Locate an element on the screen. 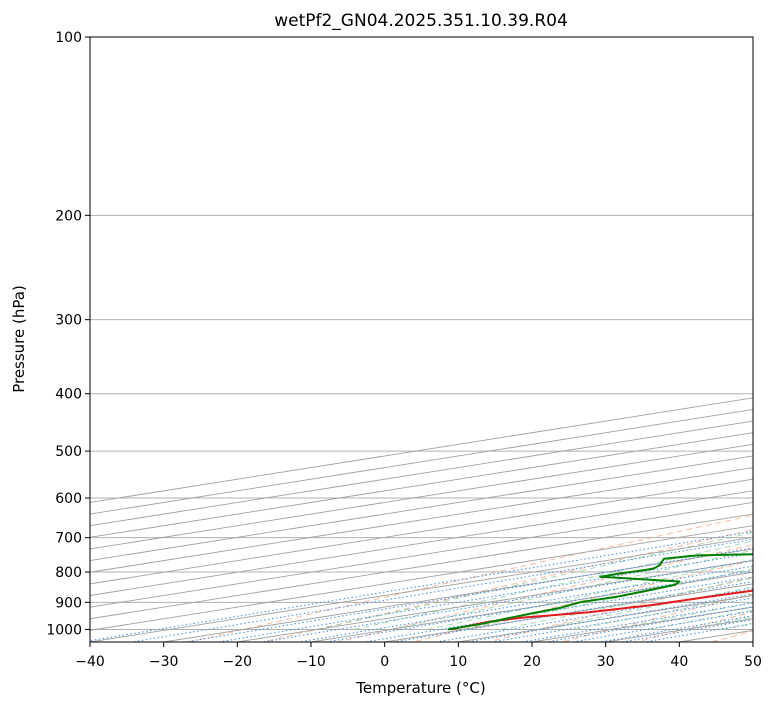 The width and height of the screenshot is (775, 708). y-axis-label: Pressure (hPa) is located at coordinates (19, 339).